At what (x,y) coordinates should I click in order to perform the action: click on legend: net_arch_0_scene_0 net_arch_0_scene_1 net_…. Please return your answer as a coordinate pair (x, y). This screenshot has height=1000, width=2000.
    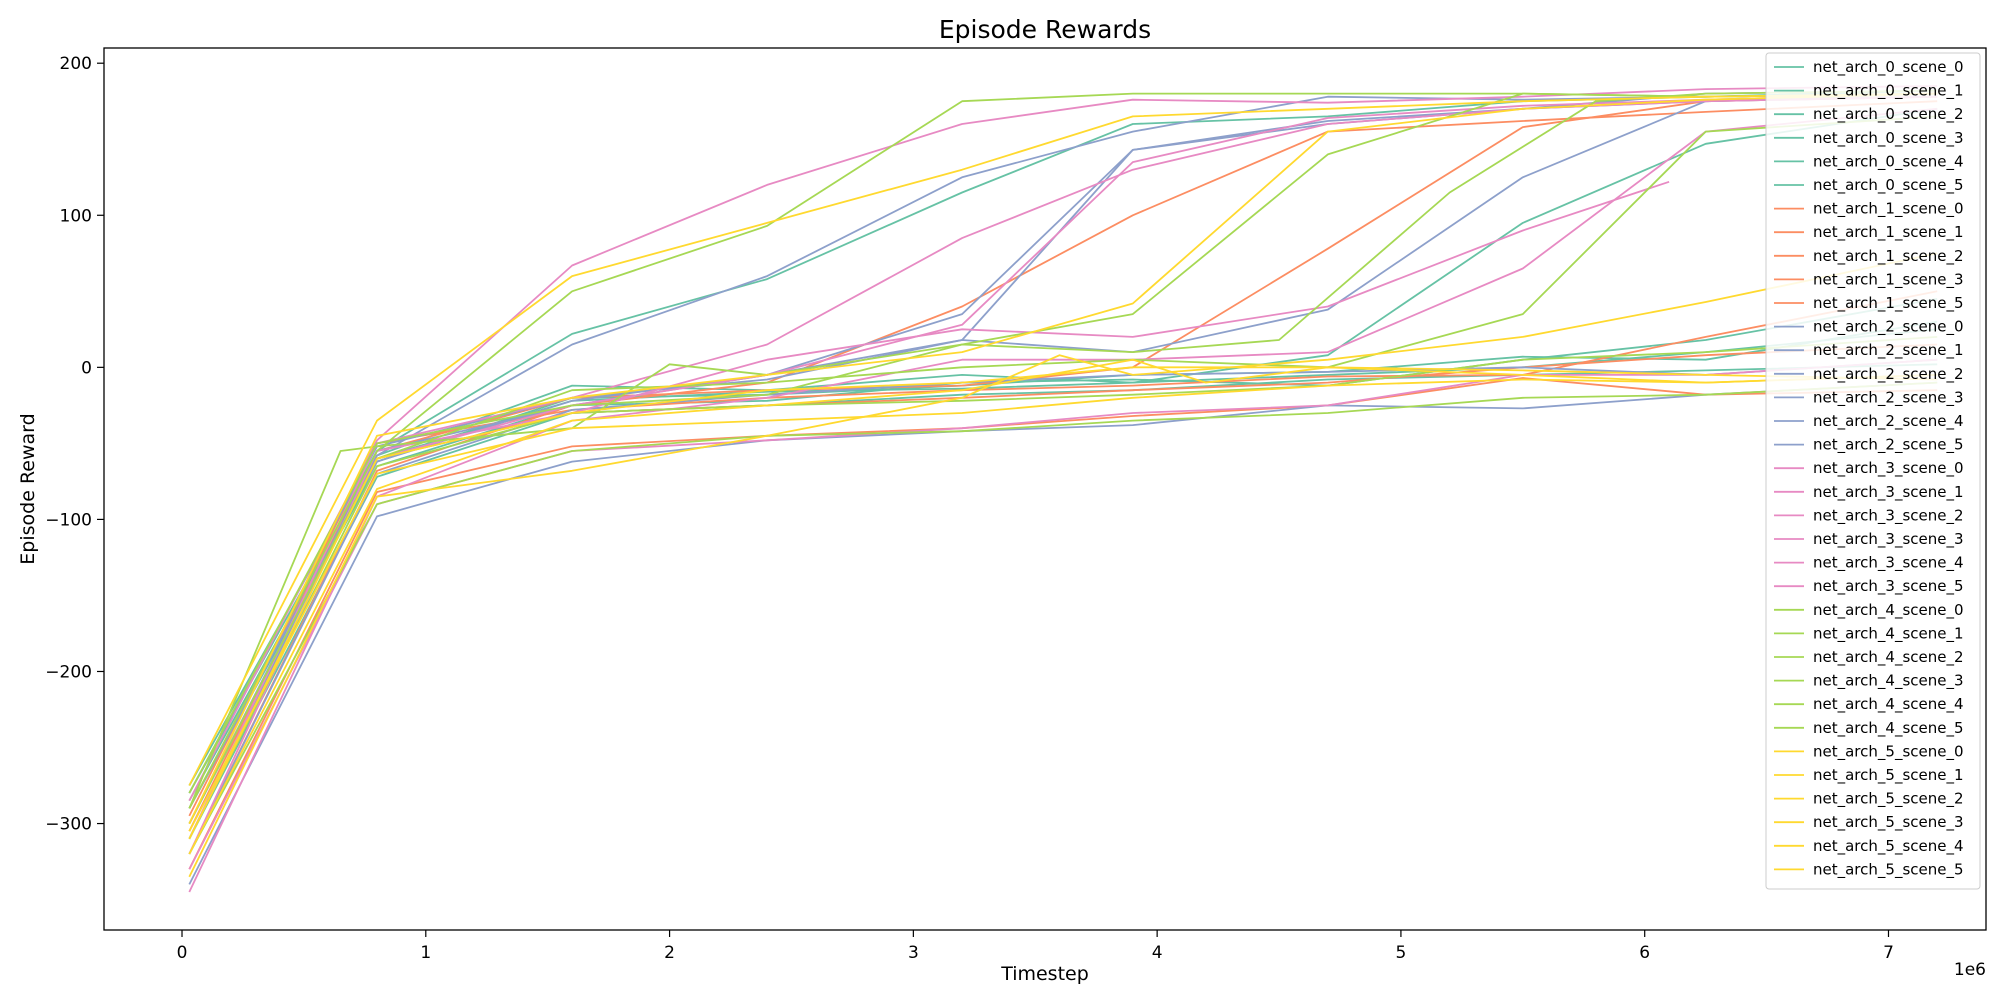
    Looking at the image, I should click on (1873, 471).